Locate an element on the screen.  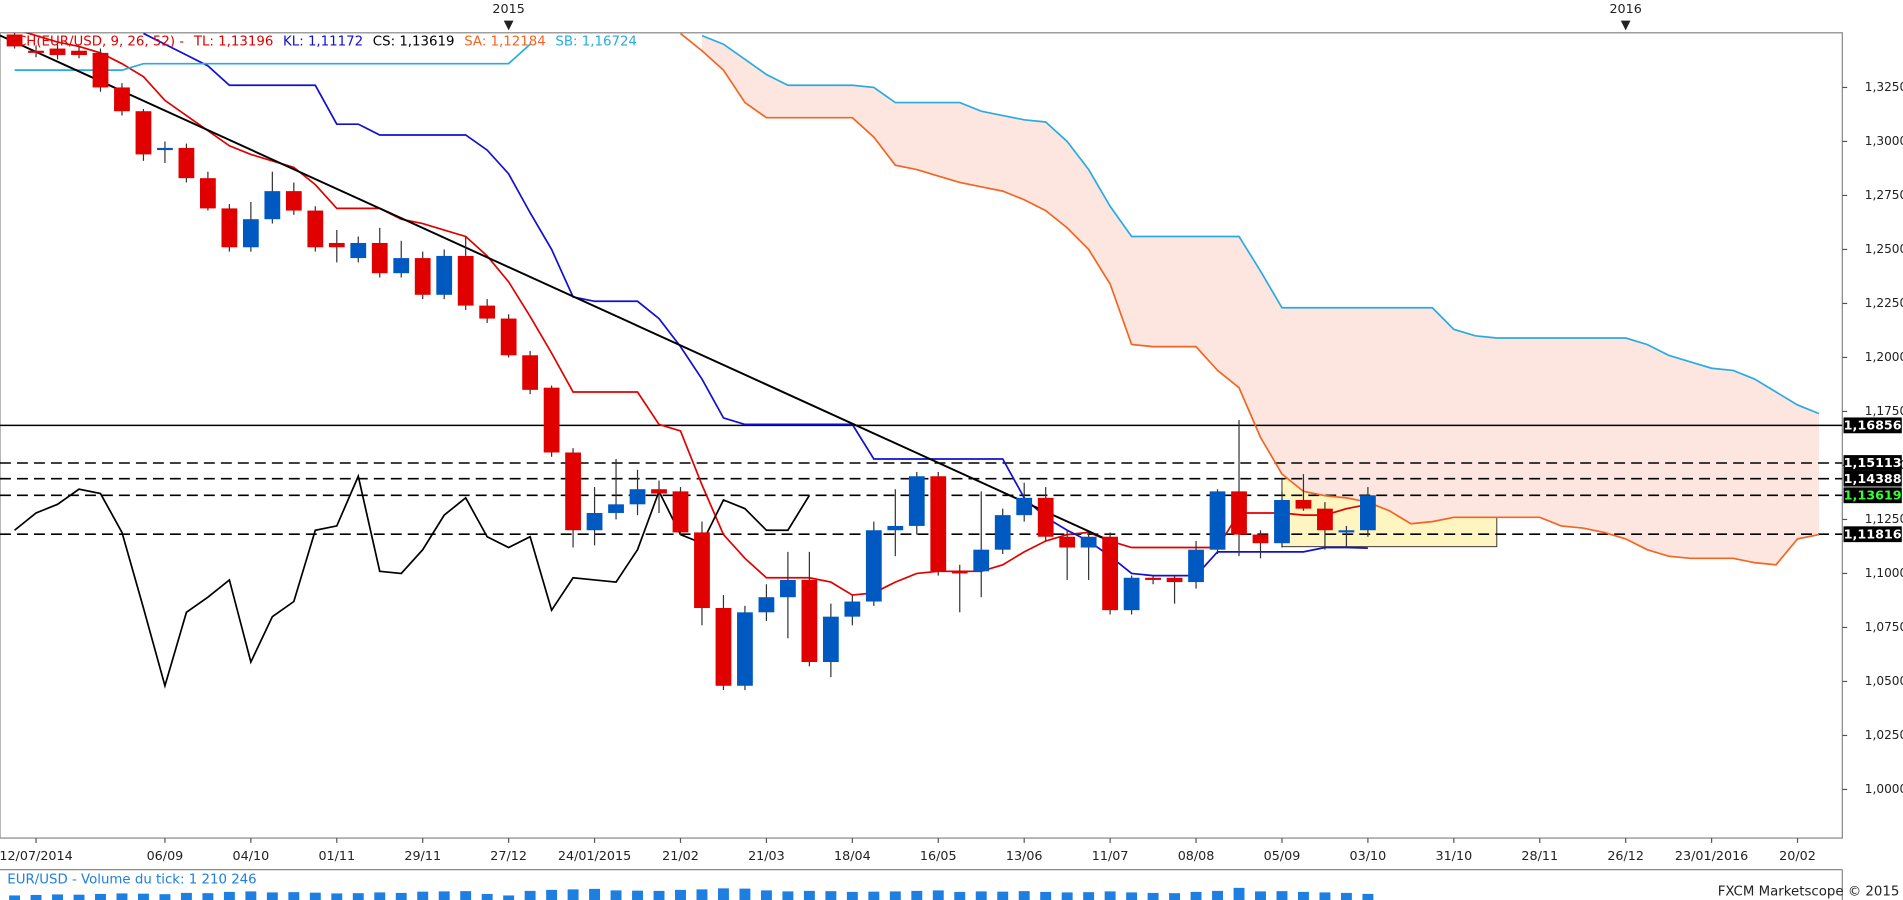
level-label: 1,15113 is located at coordinates (1873, 463).